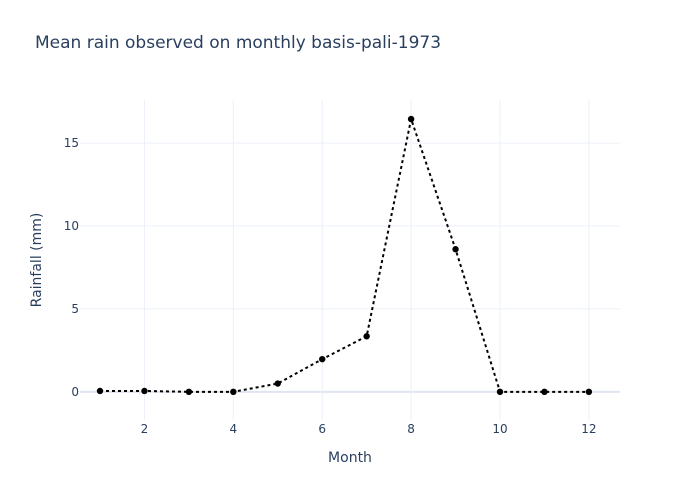 The width and height of the screenshot is (700, 500). What do you see at coordinates (234, 429) in the screenshot?
I see `x-tick-label: 4` at bounding box center [234, 429].